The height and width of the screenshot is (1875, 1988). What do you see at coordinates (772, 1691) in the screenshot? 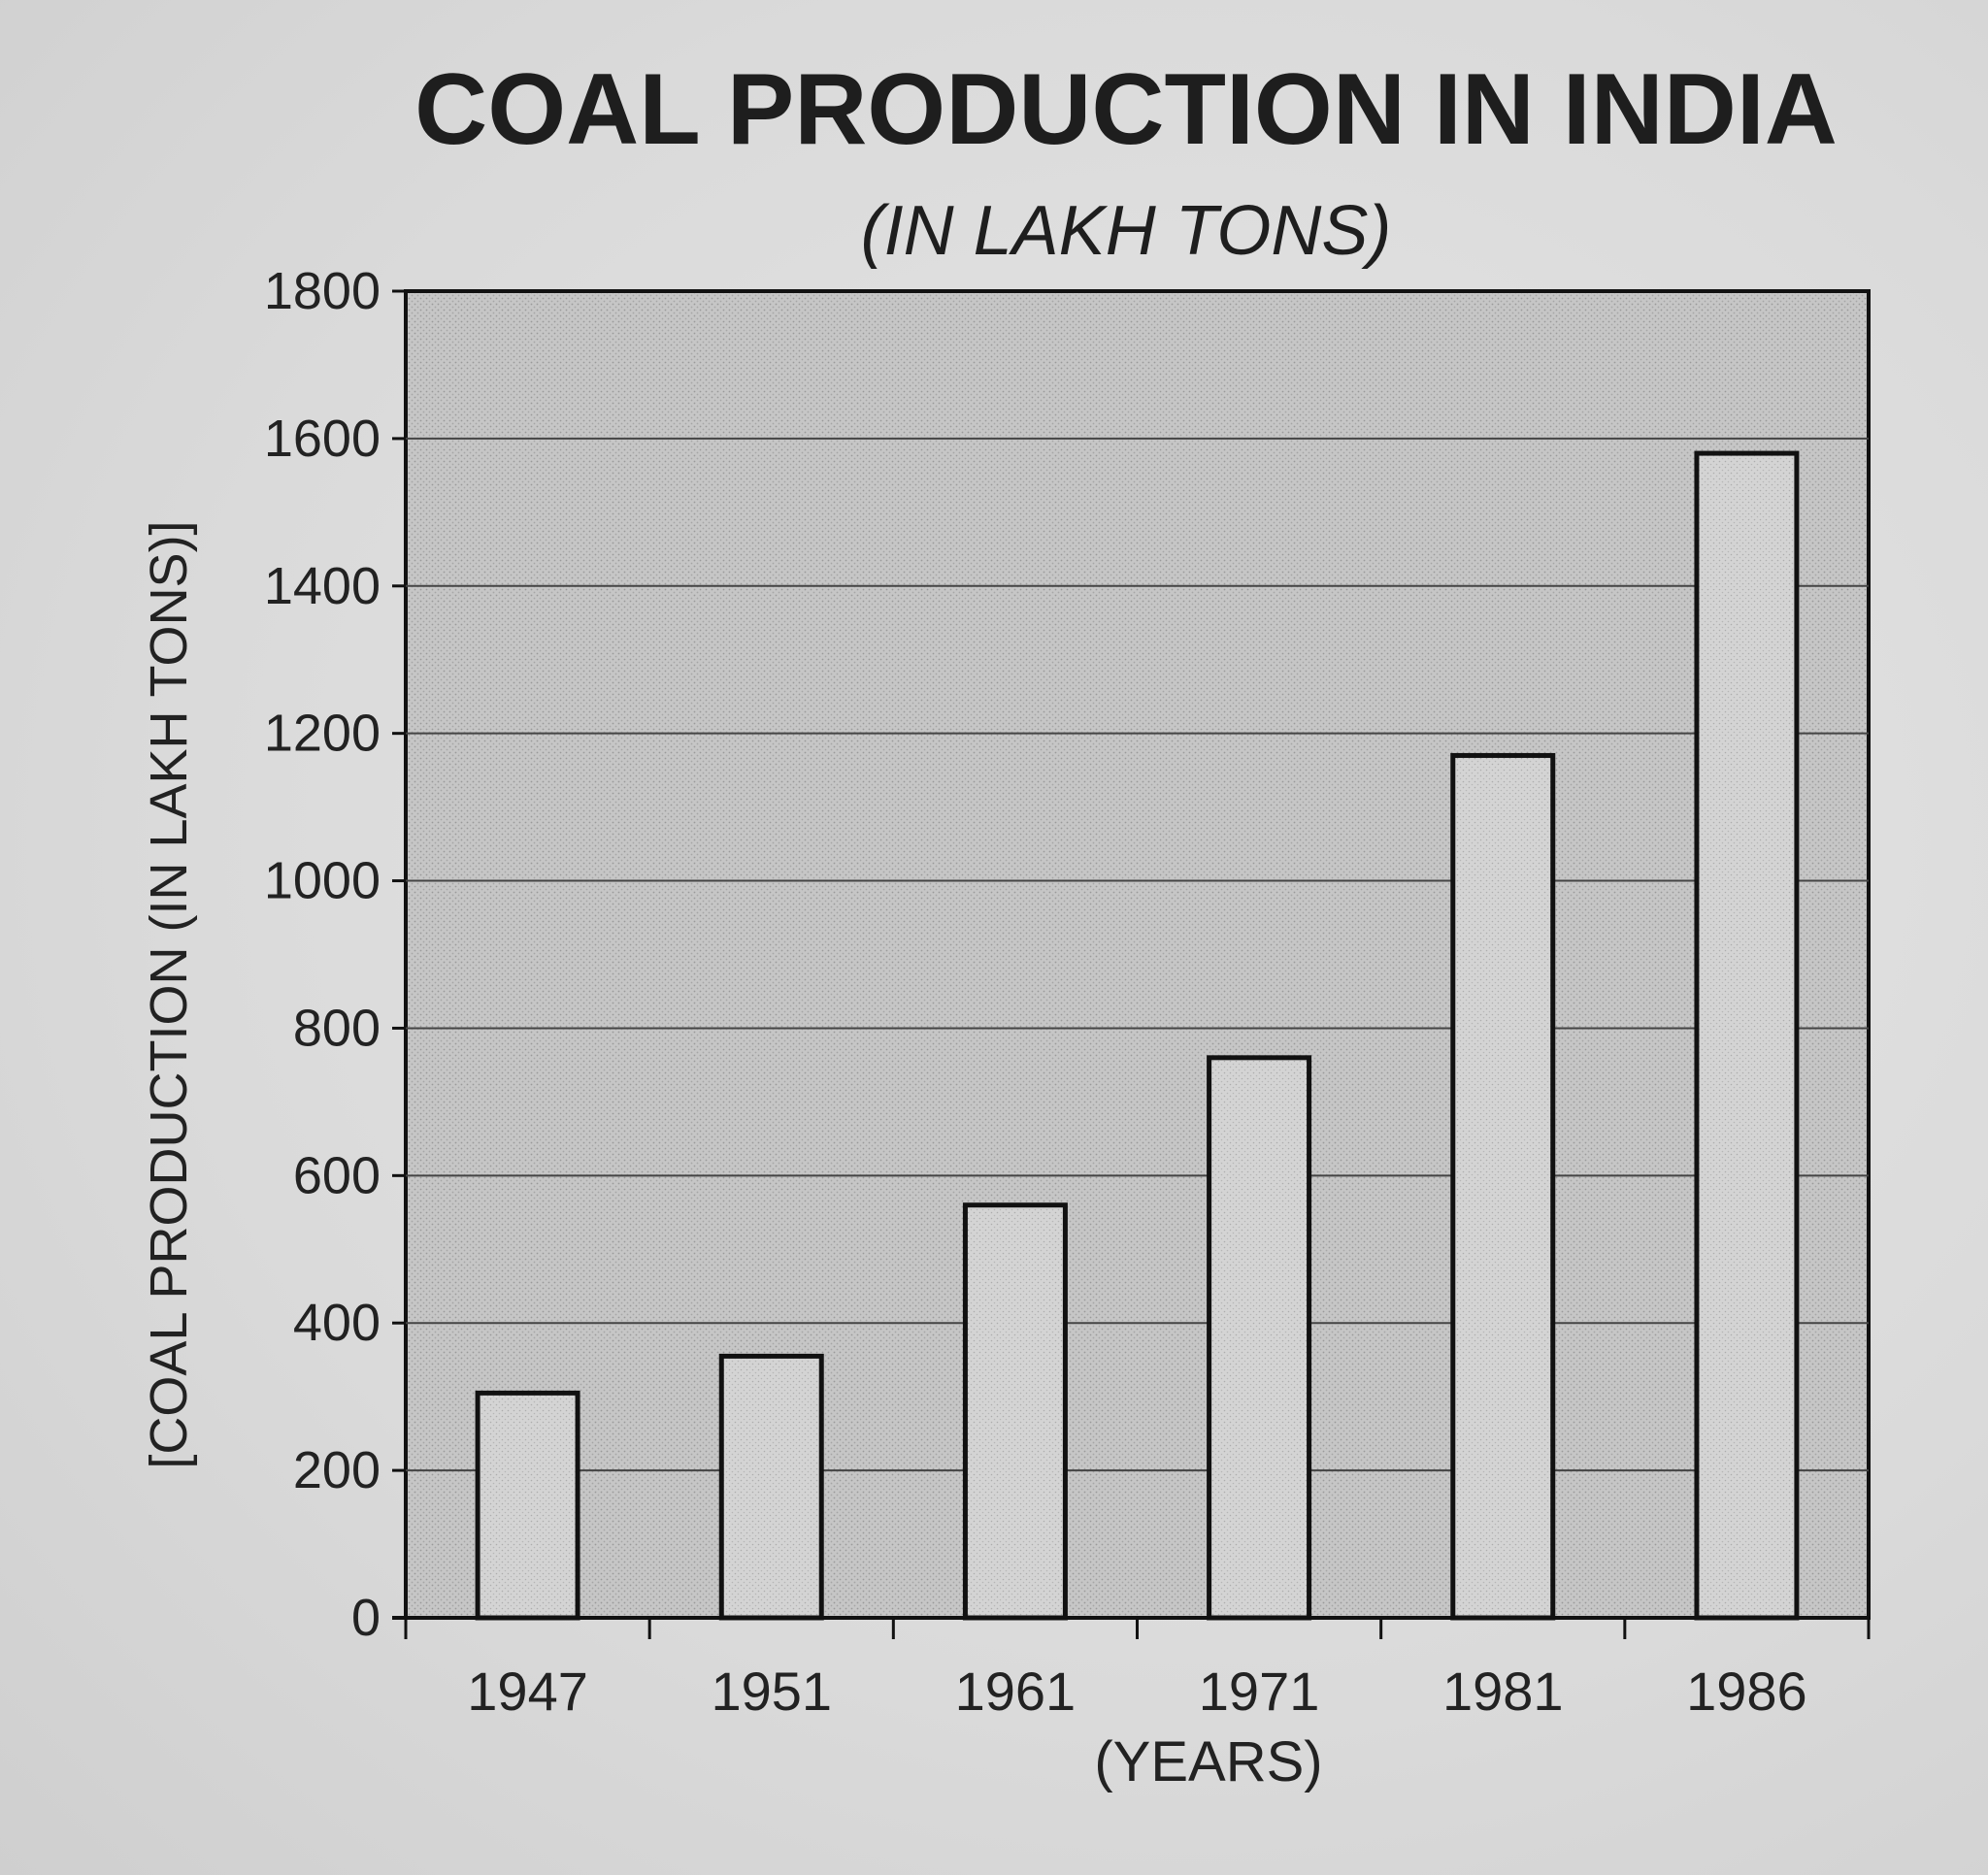
I see `x-tick-label: 1951` at bounding box center [772, 1691].